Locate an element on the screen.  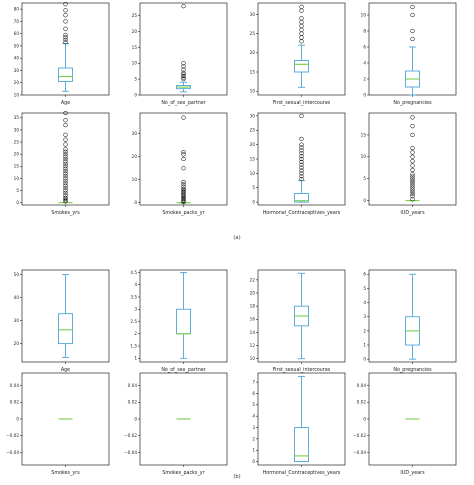
x-category-label: Hormonal_Contraceptives_years is located at coordinates (302, 213).